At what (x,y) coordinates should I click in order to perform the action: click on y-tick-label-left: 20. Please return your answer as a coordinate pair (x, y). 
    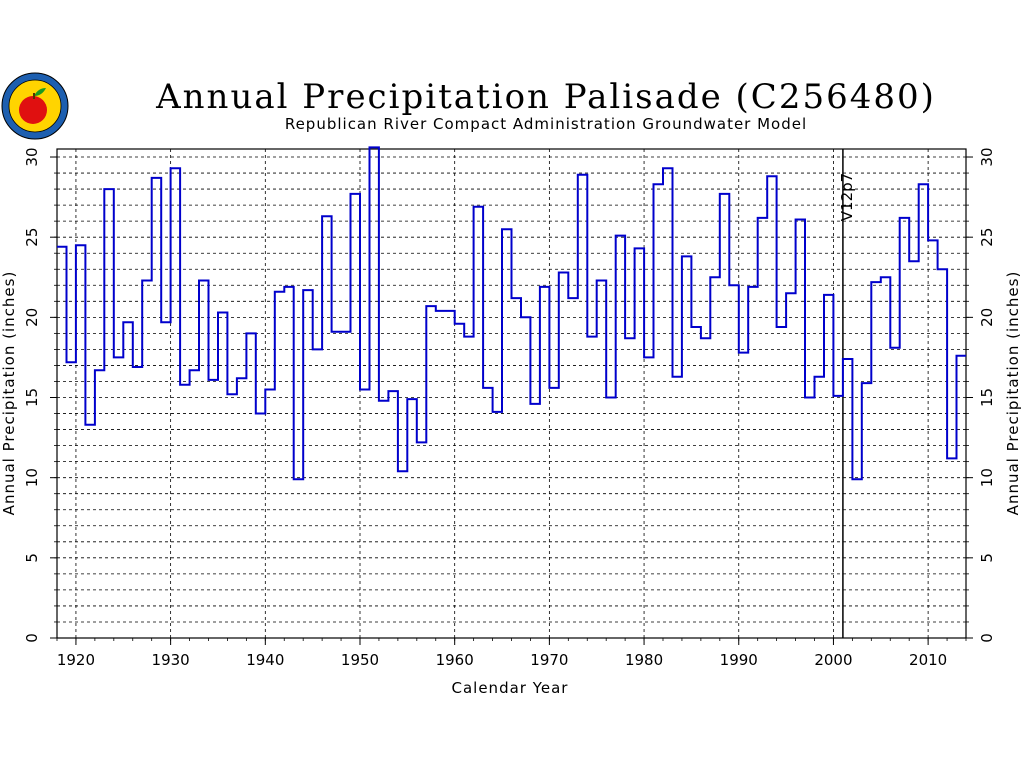
    Looking at the image, I should click on (32, 317).